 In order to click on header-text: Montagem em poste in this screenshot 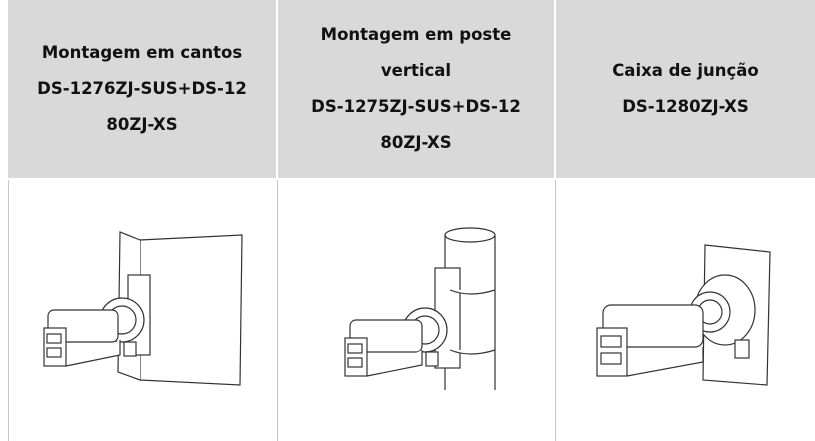, I will do `click(416, 34)`.